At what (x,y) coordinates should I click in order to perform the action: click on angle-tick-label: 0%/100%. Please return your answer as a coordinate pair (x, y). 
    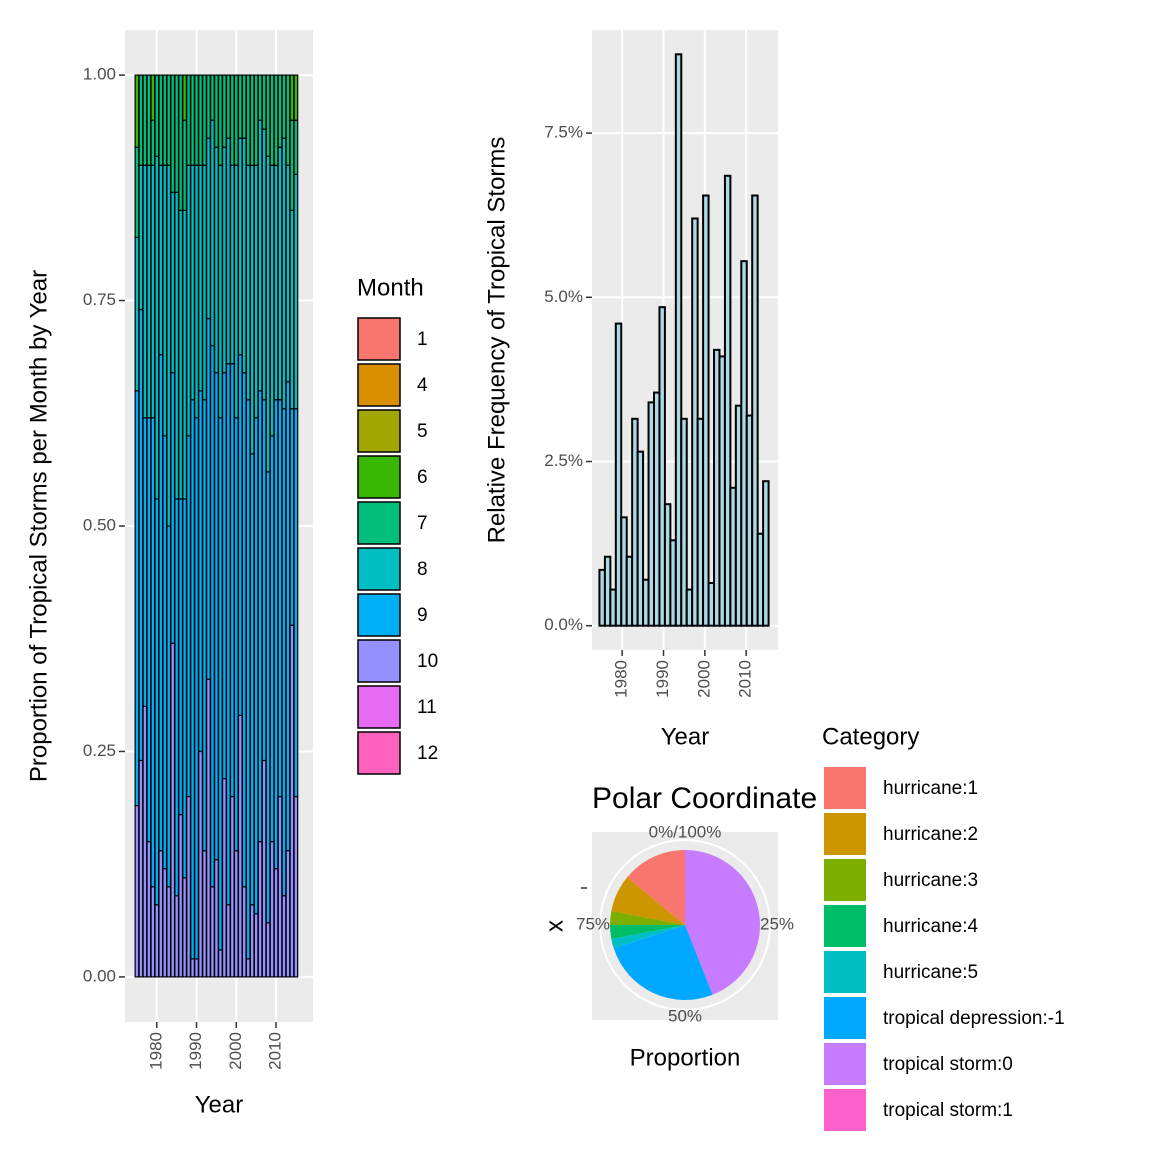
    Looking at the image, I should click on (685, 831).